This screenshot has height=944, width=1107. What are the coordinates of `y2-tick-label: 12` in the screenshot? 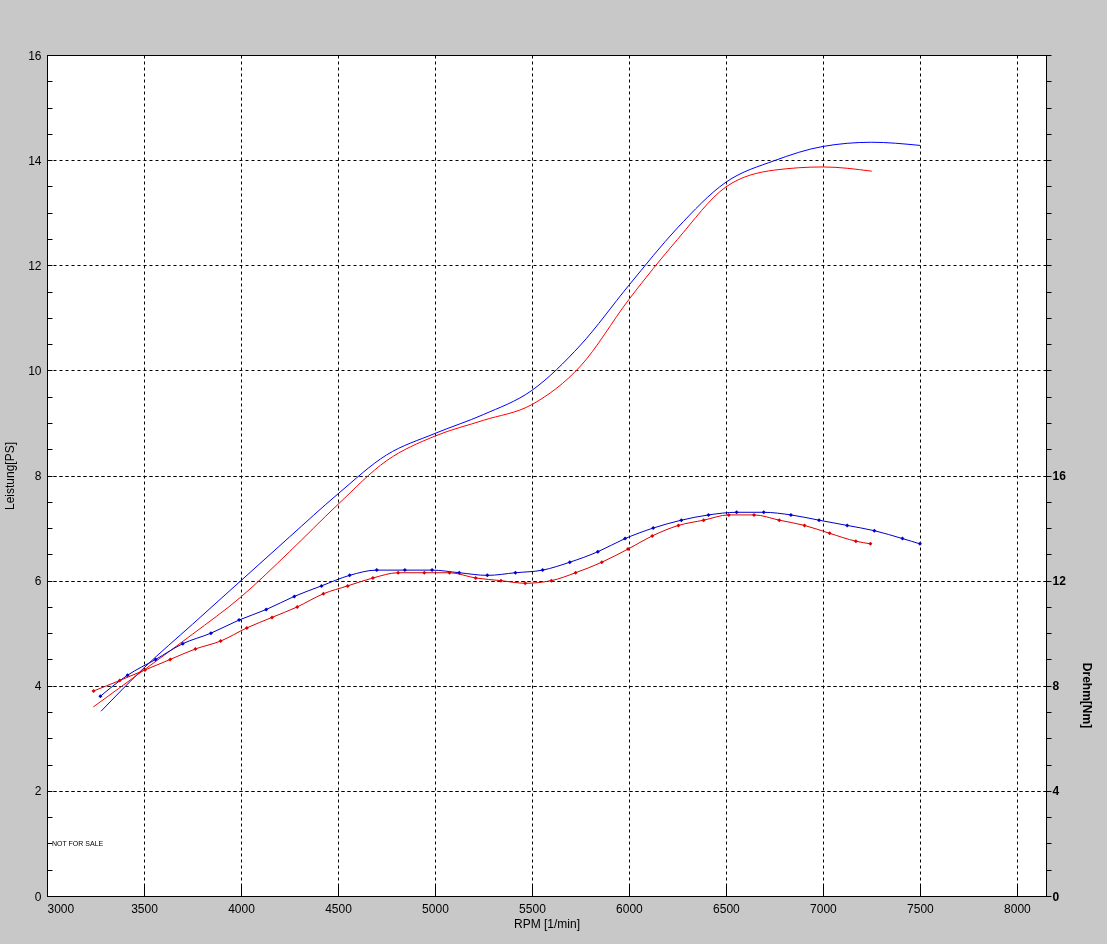 It's located at (1059, 581).